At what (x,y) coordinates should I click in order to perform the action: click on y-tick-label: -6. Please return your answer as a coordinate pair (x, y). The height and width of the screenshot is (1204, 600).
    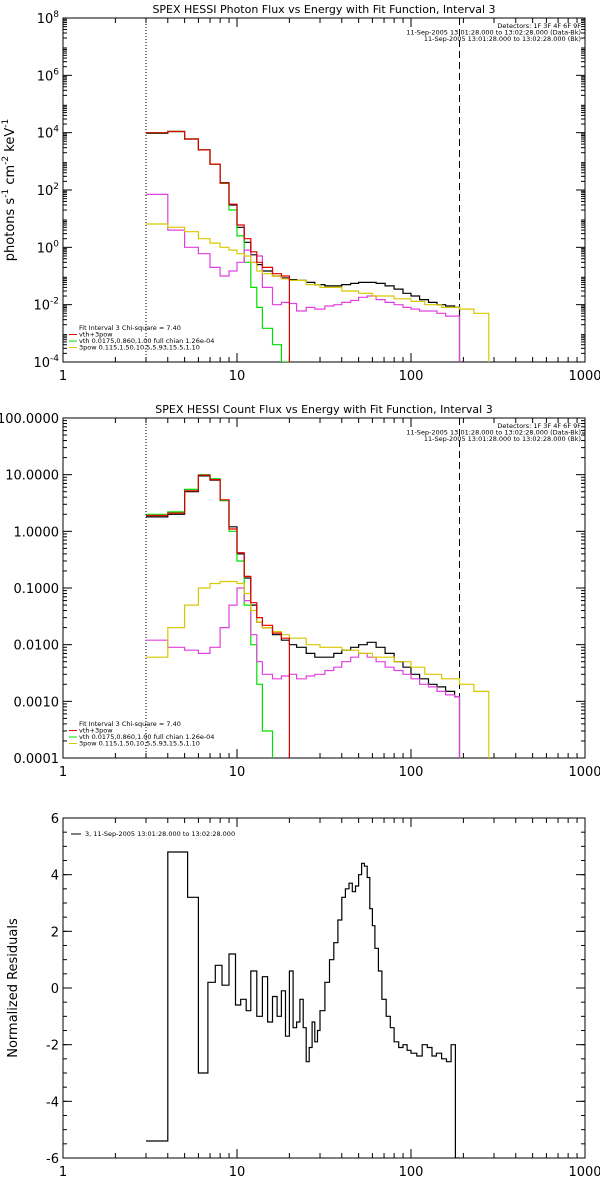
    Looking at the image, I should click on (52, 1159).